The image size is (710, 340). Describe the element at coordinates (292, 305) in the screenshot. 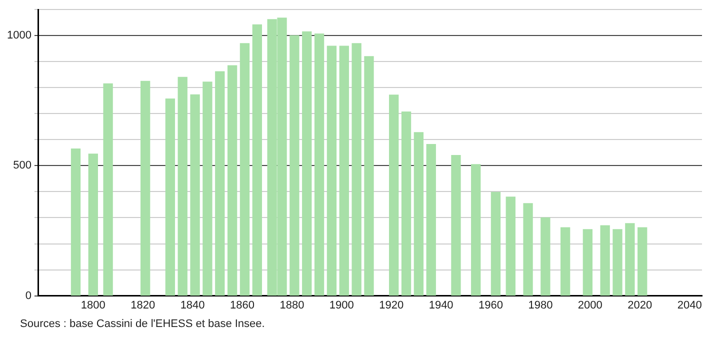

I see `x-tick-label: 1880` at that location.